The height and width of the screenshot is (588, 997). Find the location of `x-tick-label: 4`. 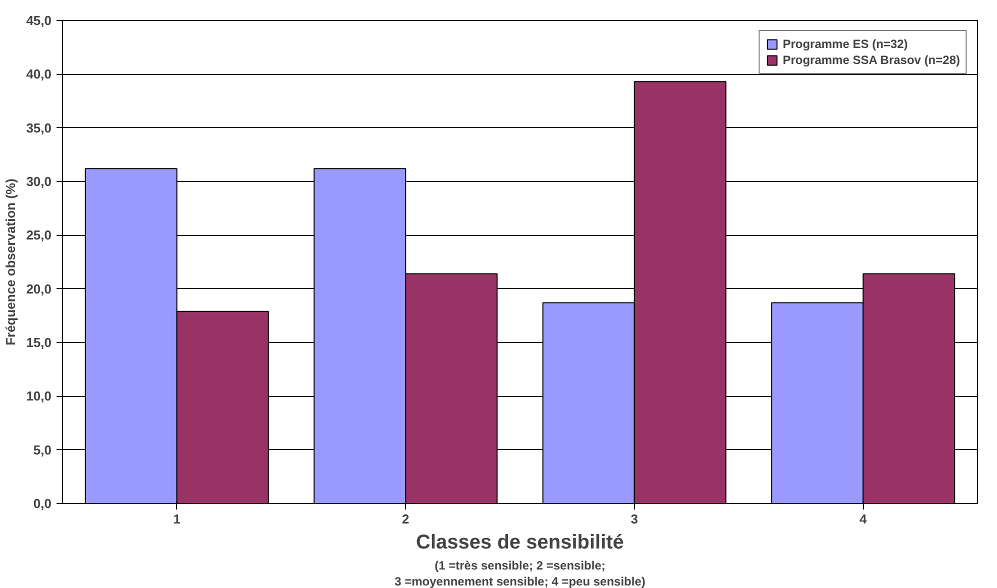

x-tick-label: 4 is located at coordinates (864, 519).